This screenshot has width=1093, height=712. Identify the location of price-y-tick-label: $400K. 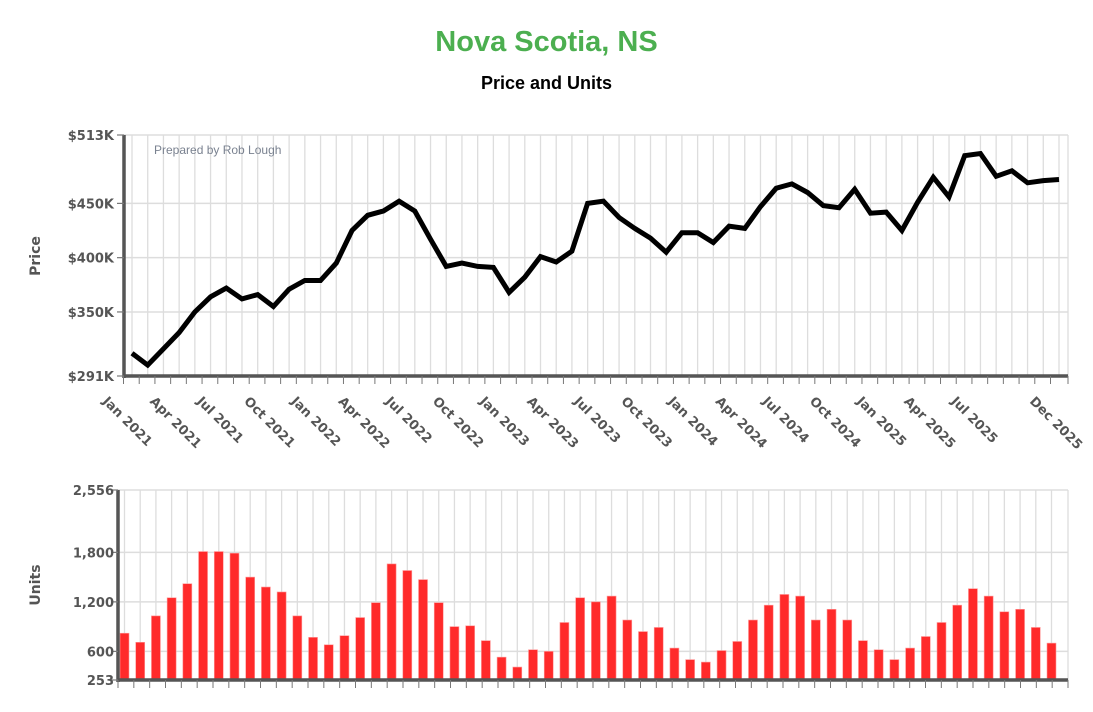
(91, 259).